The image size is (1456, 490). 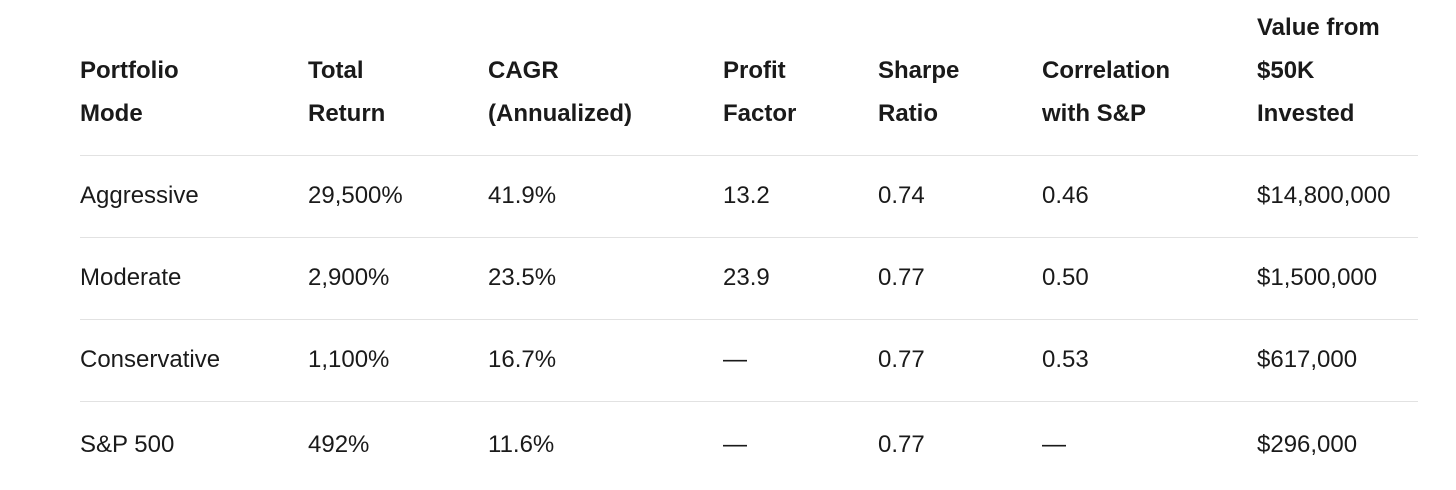 I want to click on cell-total-return: 1,100%, so click(x=349, y=360).